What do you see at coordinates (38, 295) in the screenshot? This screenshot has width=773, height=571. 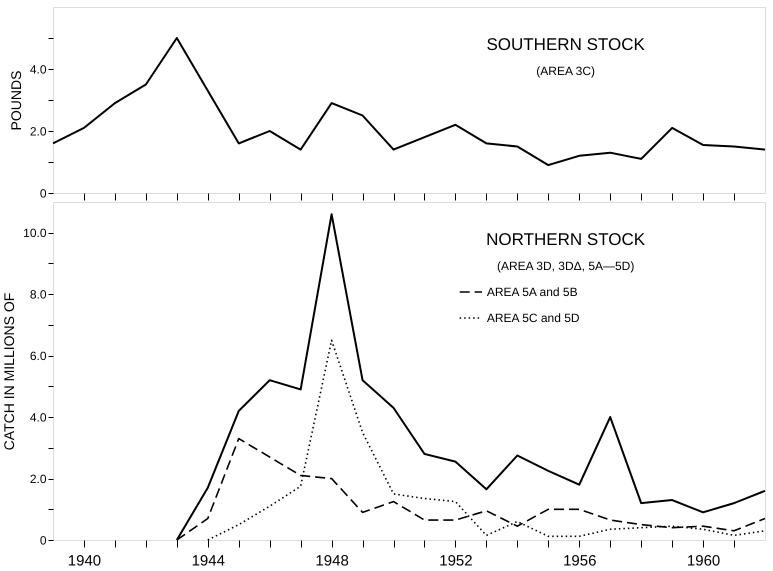 I see `y-tick-label: 8.0` at bounding box center [38, 295].